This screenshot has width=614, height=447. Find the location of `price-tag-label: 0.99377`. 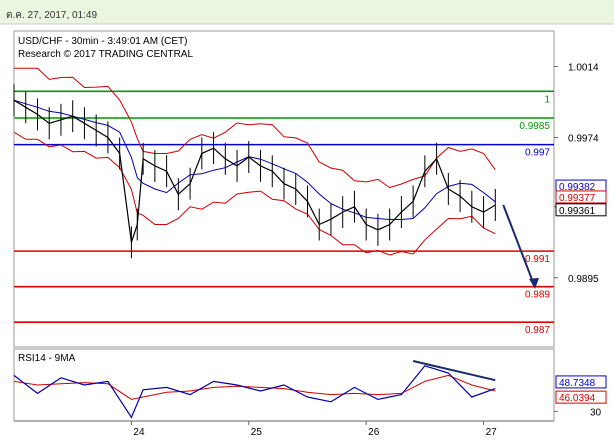

price-tag-label: 0.99377 is located at coordinates (577, 198).